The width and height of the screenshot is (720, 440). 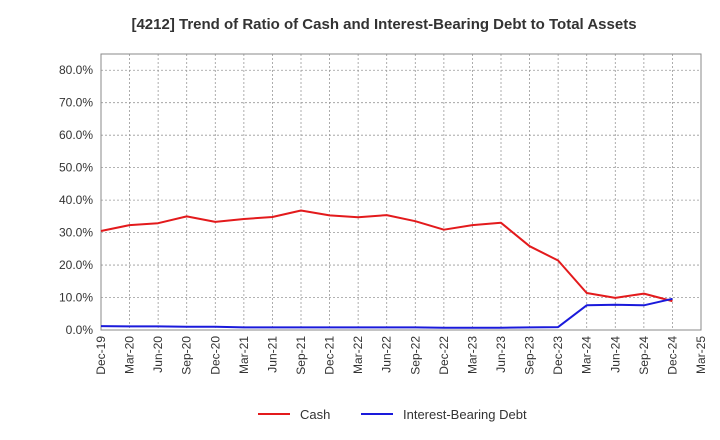 What do you see at coordinates (444, 355) in the screenshot?
I see `x-tick-label: Dec-22` at bounding box center [444, 355].